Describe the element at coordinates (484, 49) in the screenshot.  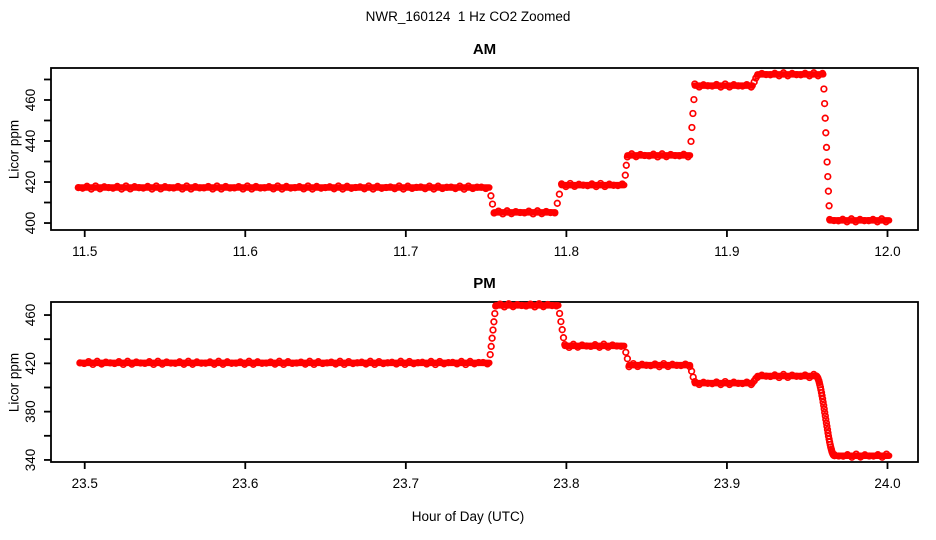
I see `am-panel-title: AM` at that location.